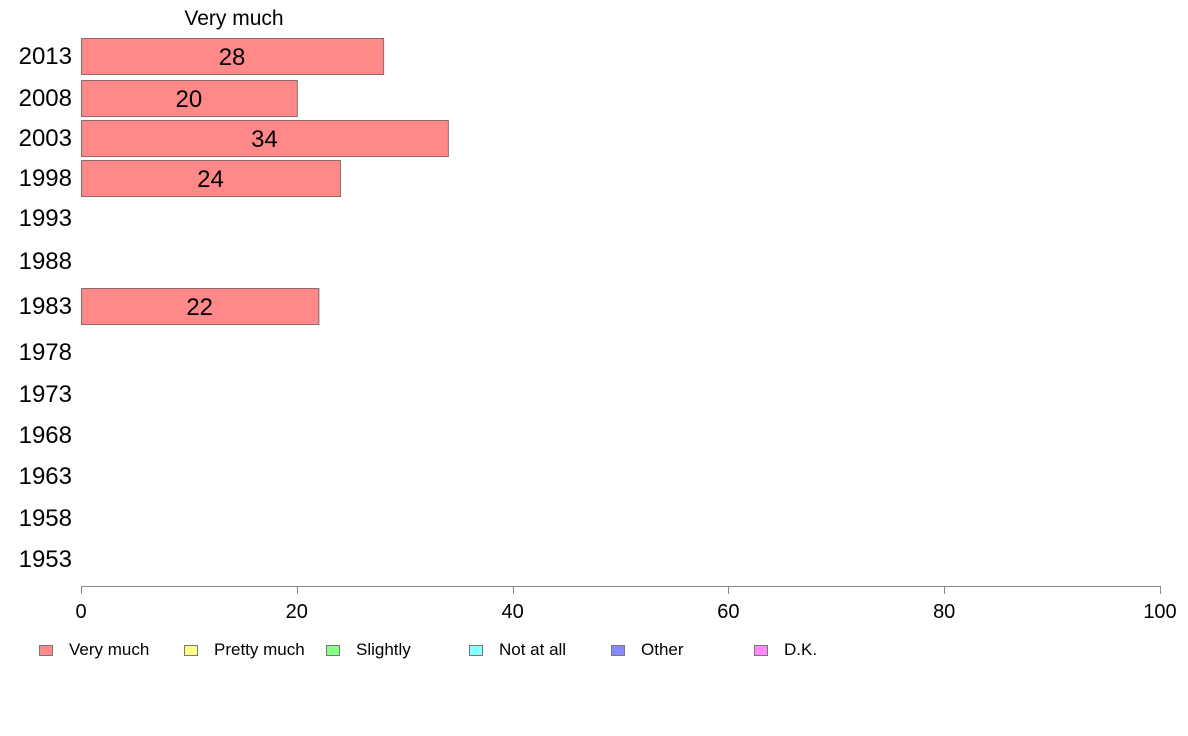 This screenshot has width=1188, height=736. What do you see at coordinates (80, 612) in the screenshot?
I see `x-tick-label: 0` at bounding box center [80, 612].